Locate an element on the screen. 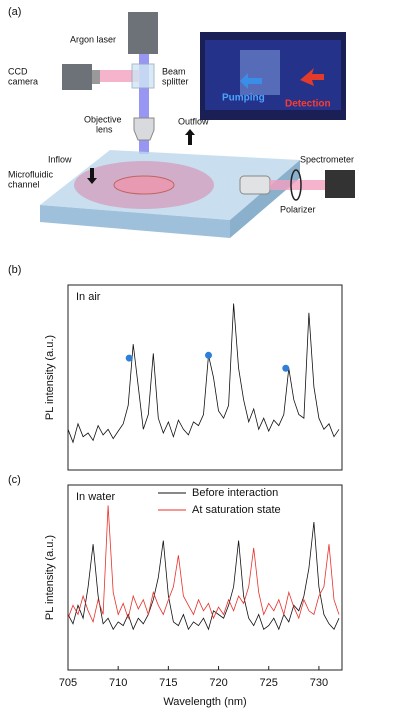 The image size is (395, 717). photo-chip is located at coordinates (260, 72).